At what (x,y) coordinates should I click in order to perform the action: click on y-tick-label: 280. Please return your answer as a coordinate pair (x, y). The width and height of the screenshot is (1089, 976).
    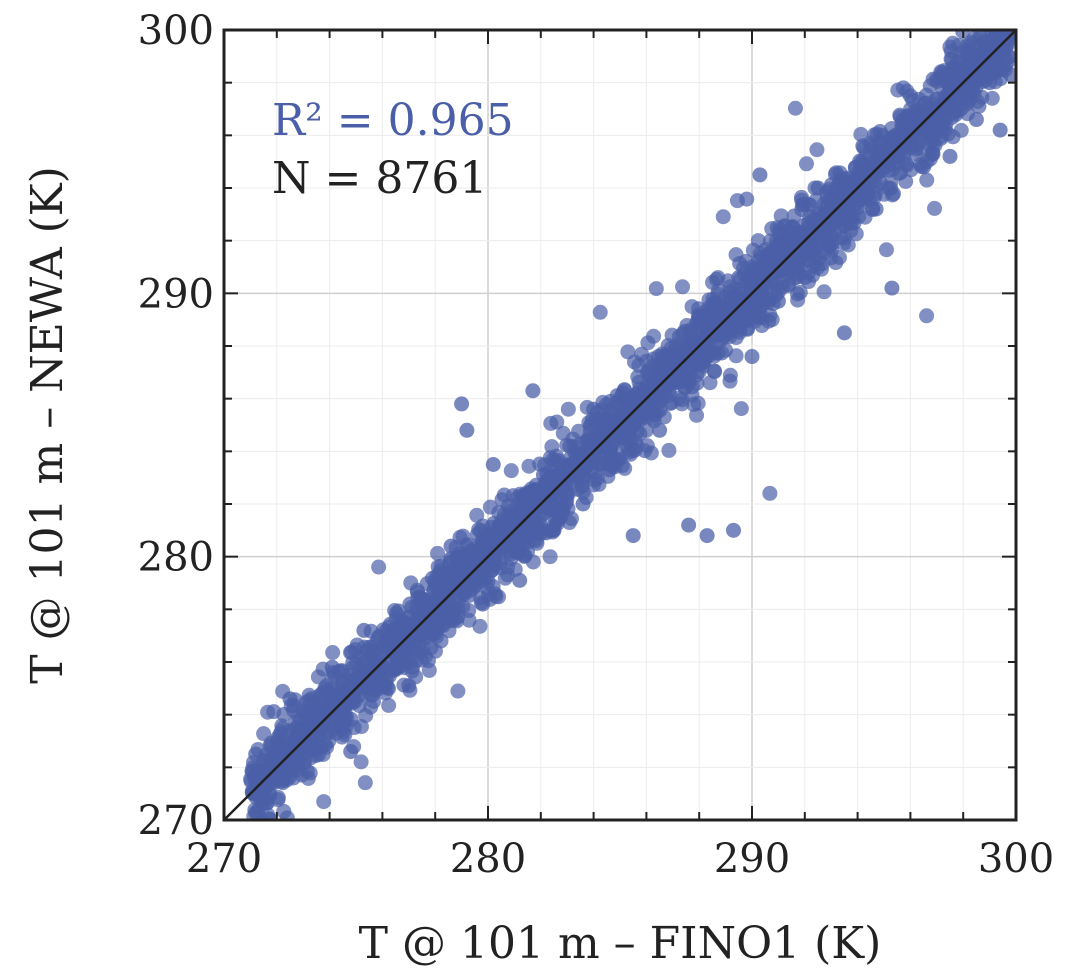
    Looking at the image, I should click on (176, 558).